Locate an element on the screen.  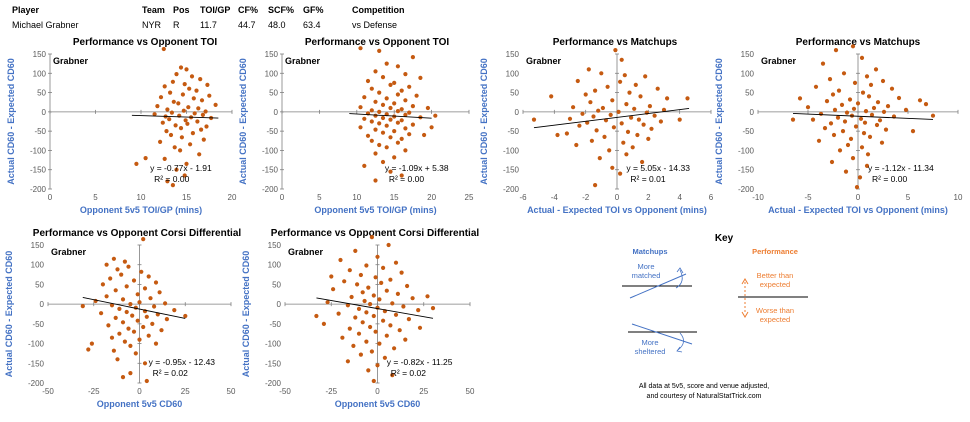
key-sheltered-arrow is located at coordinates (680, 341).